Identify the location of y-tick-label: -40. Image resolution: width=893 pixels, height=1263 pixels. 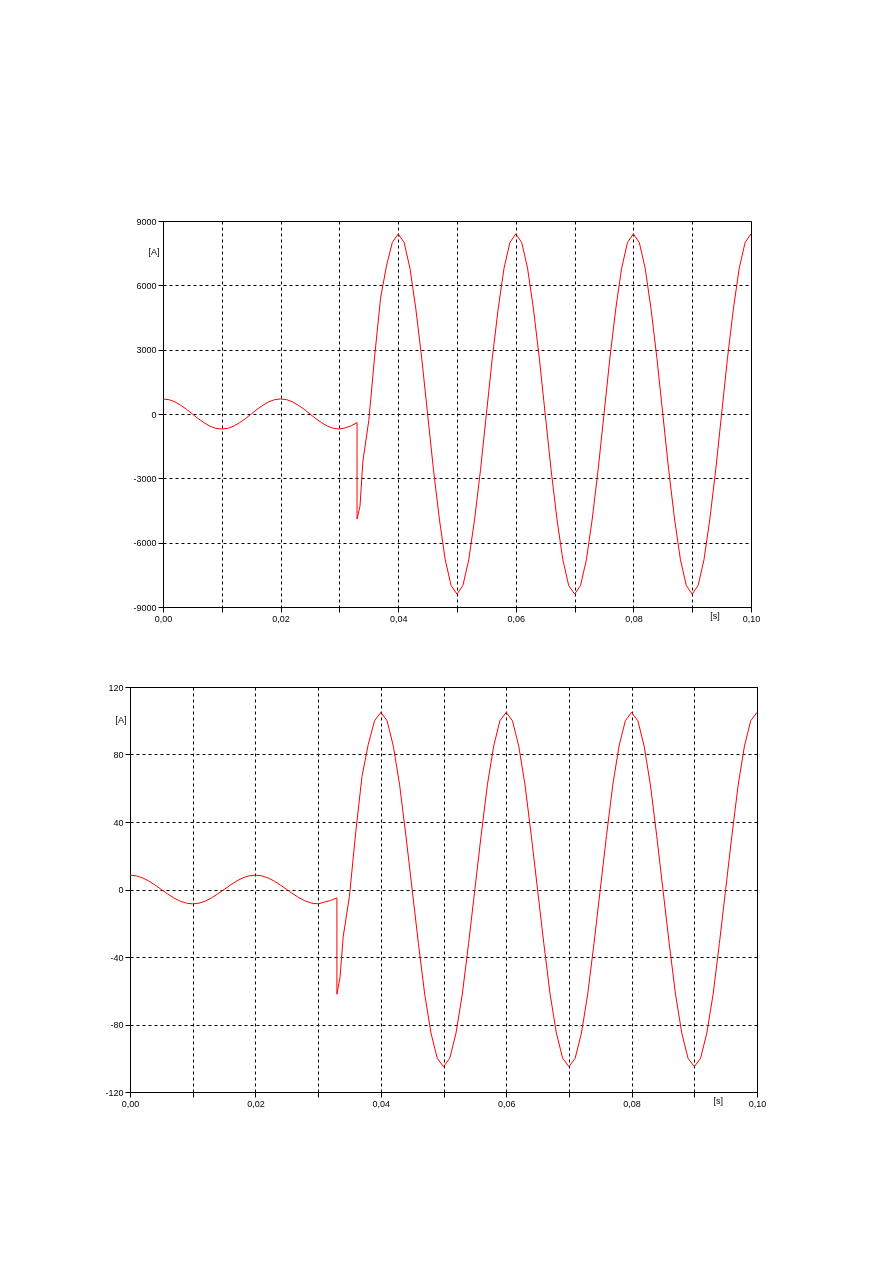
(117, 957).